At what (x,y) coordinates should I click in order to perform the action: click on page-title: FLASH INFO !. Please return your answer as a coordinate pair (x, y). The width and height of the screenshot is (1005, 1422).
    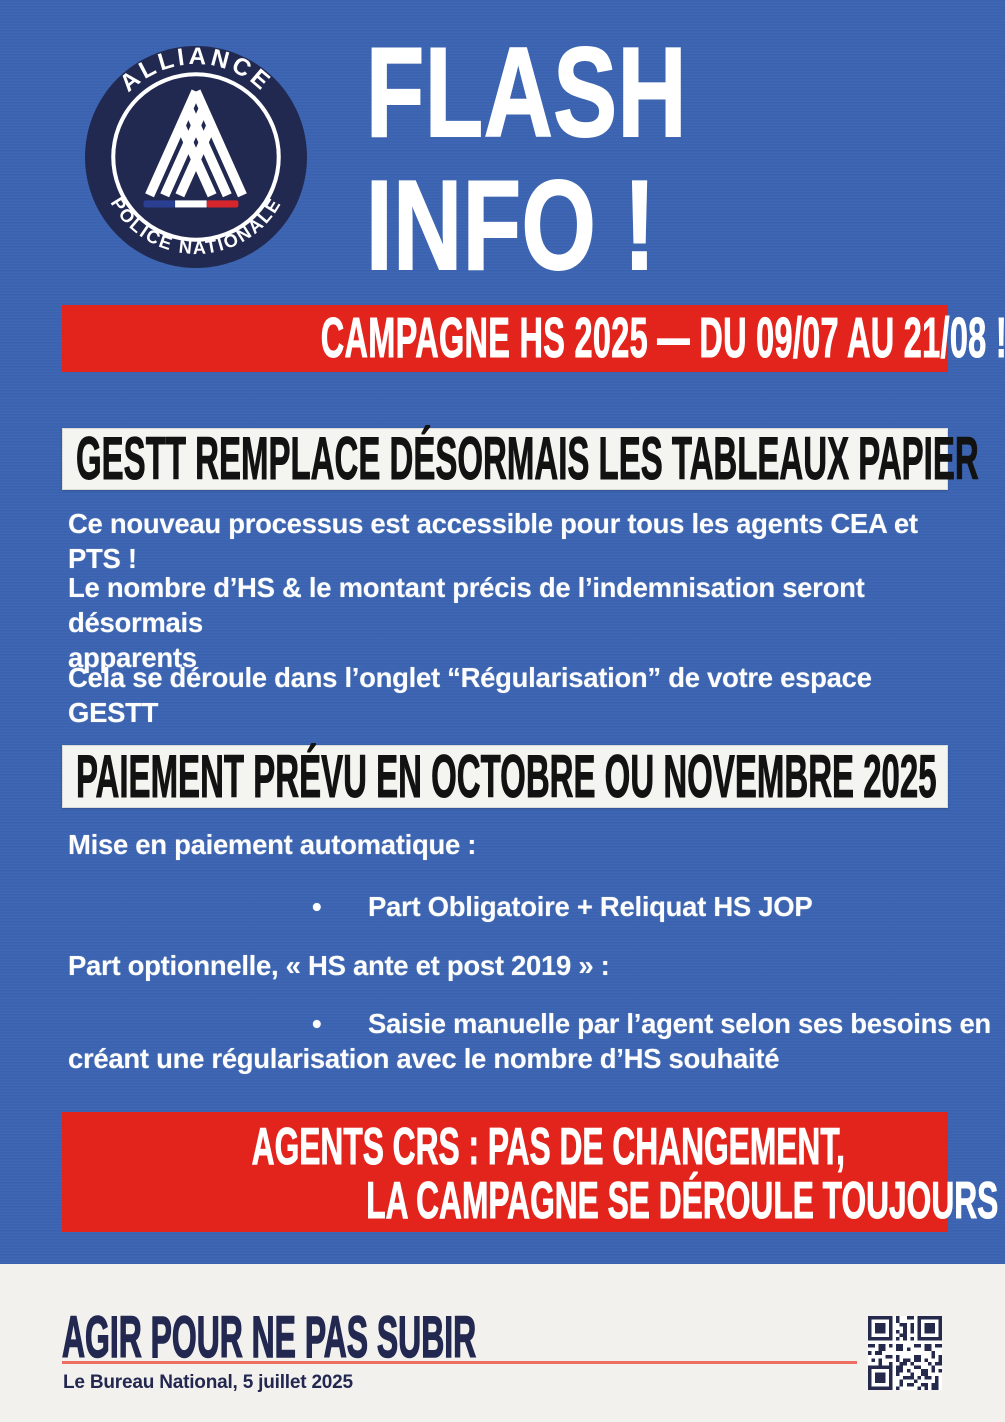
    Looking at the image, I should click on (526, 159).